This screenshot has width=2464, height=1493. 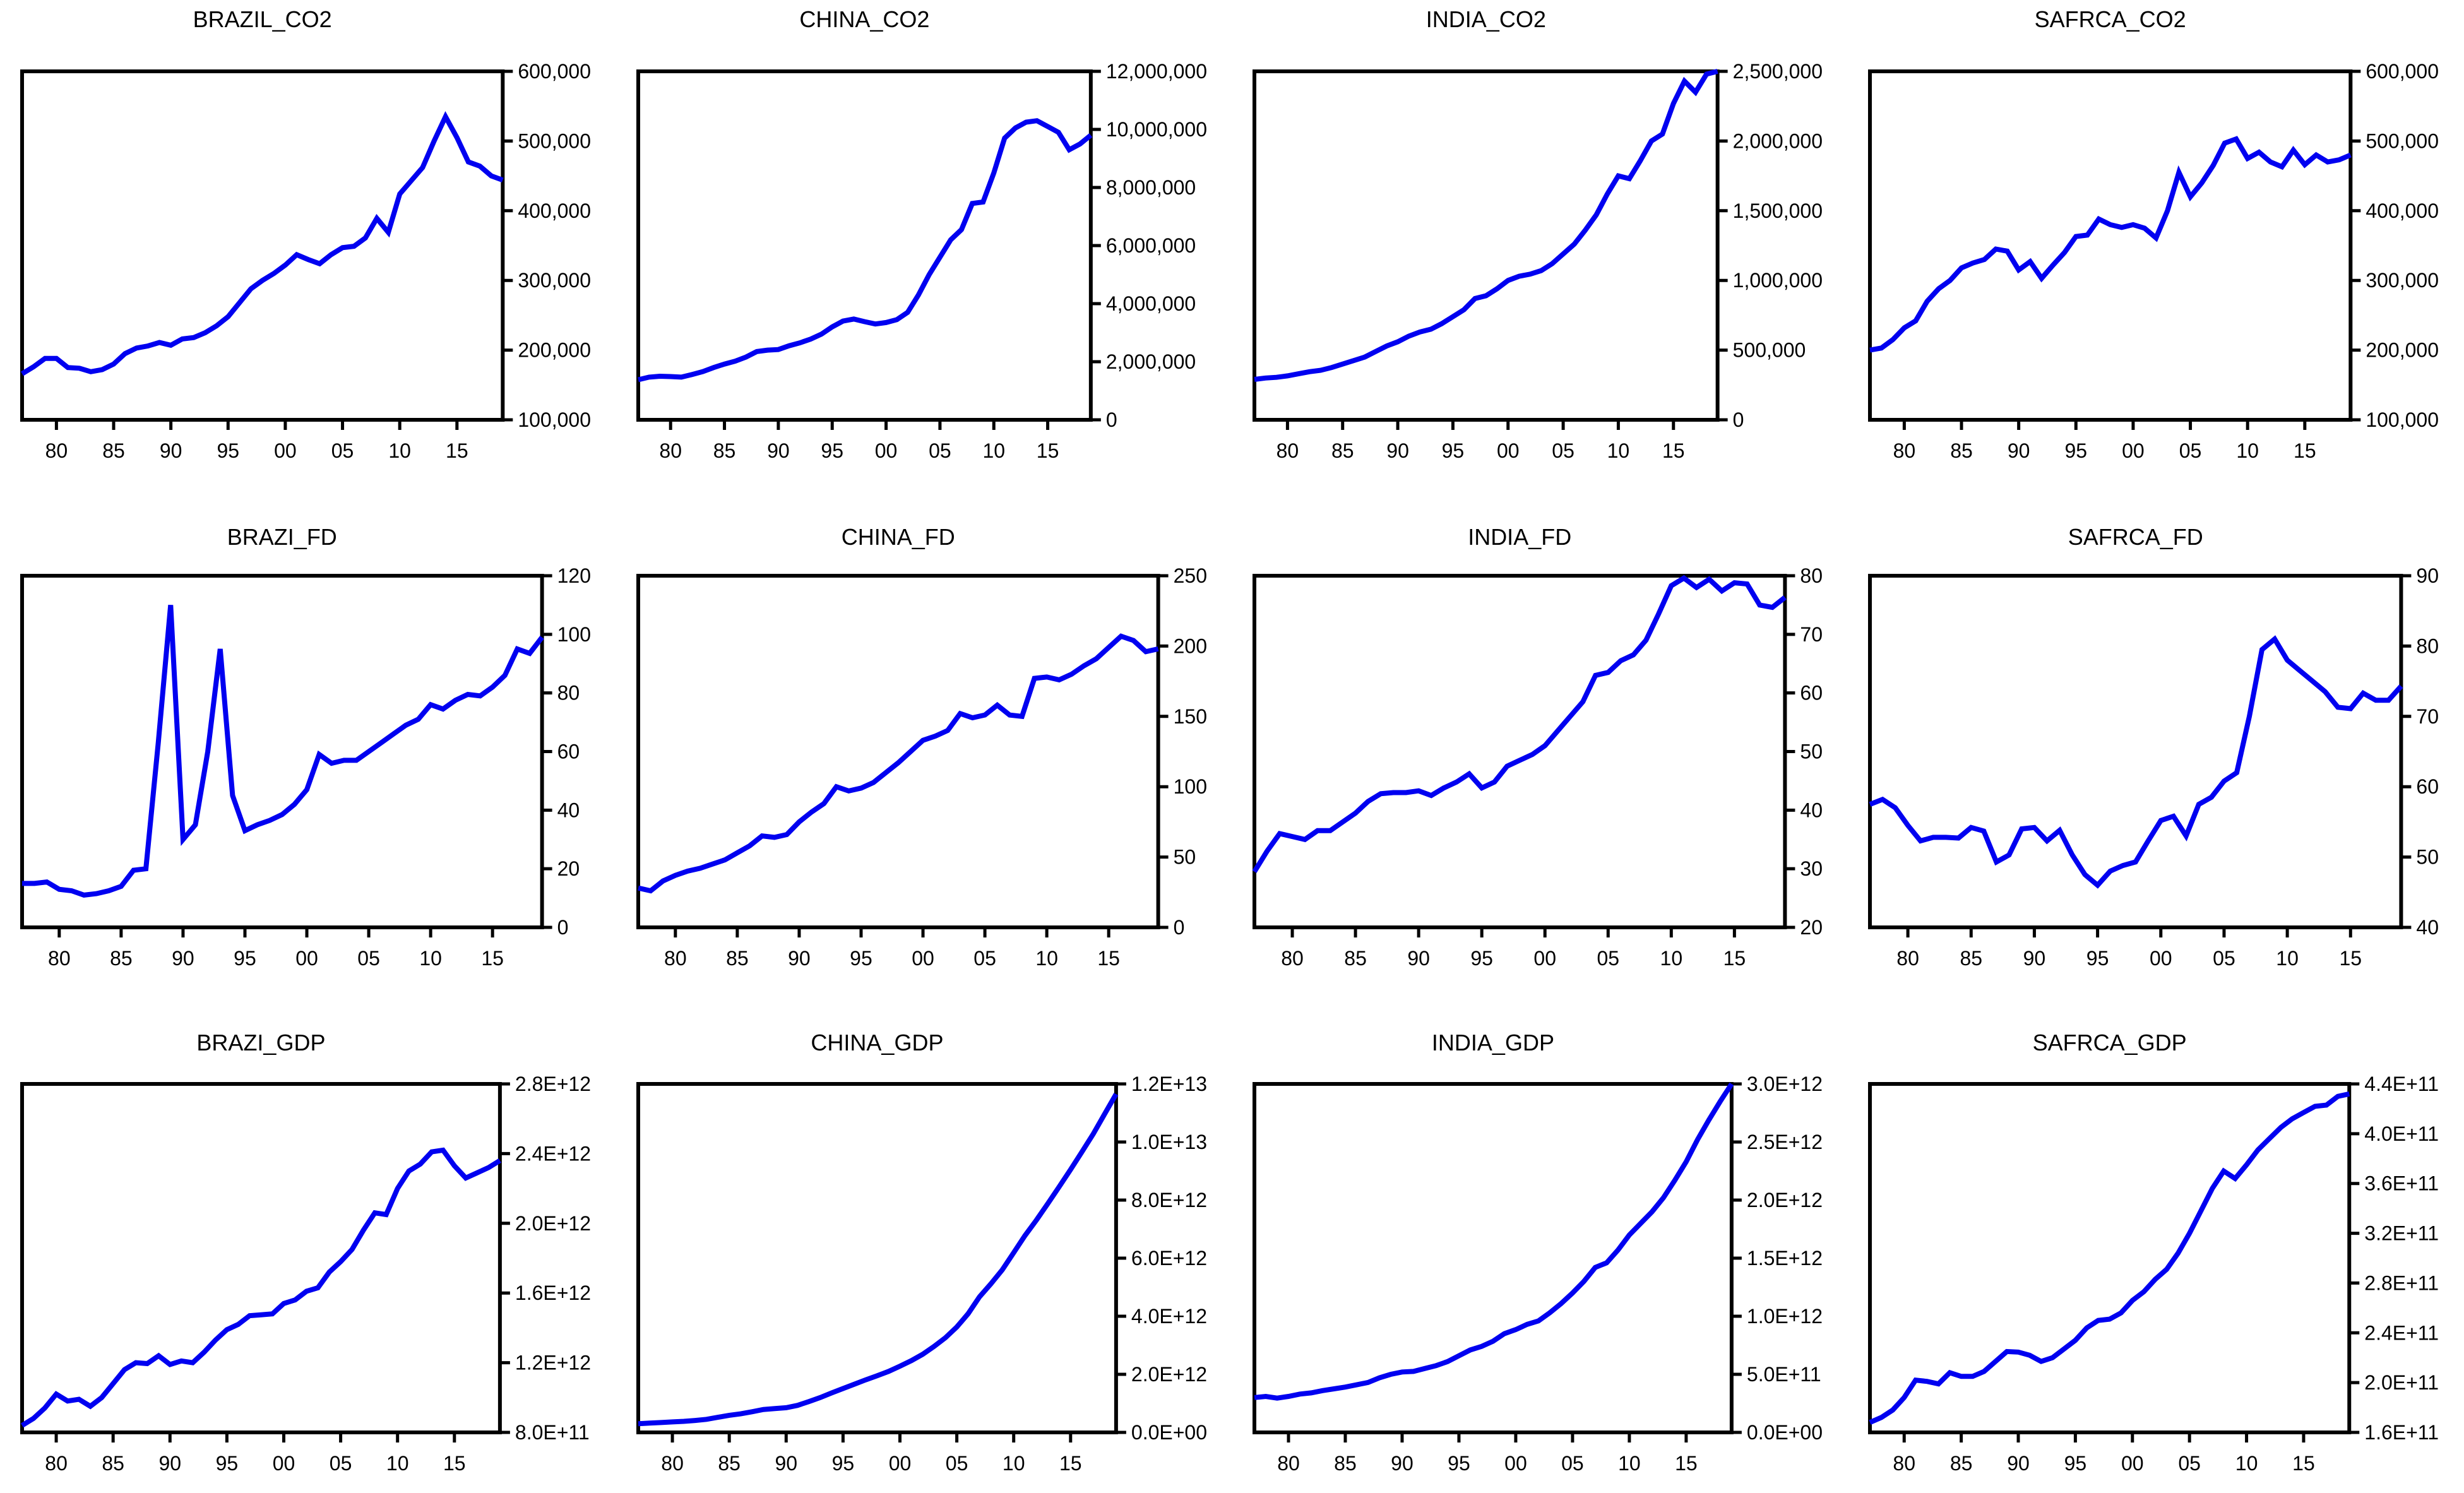 What do you see at coordinates (2427, 786) in the screenshot?
I see `svg-text: 60` at bounding box center [2427, 786].